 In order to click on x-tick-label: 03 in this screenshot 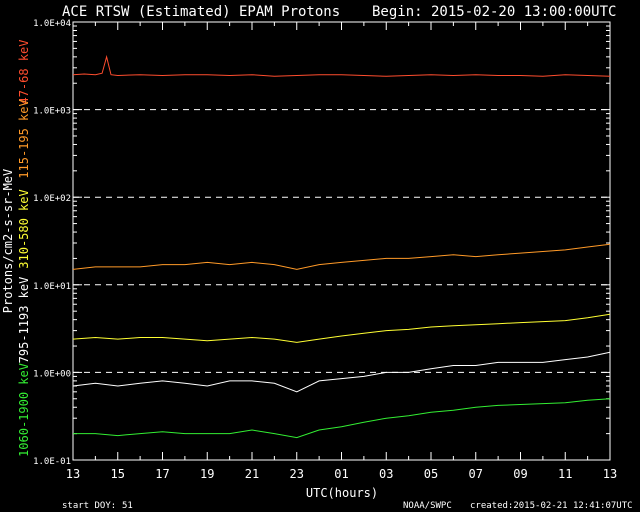, I will do `click(386, 474)`.